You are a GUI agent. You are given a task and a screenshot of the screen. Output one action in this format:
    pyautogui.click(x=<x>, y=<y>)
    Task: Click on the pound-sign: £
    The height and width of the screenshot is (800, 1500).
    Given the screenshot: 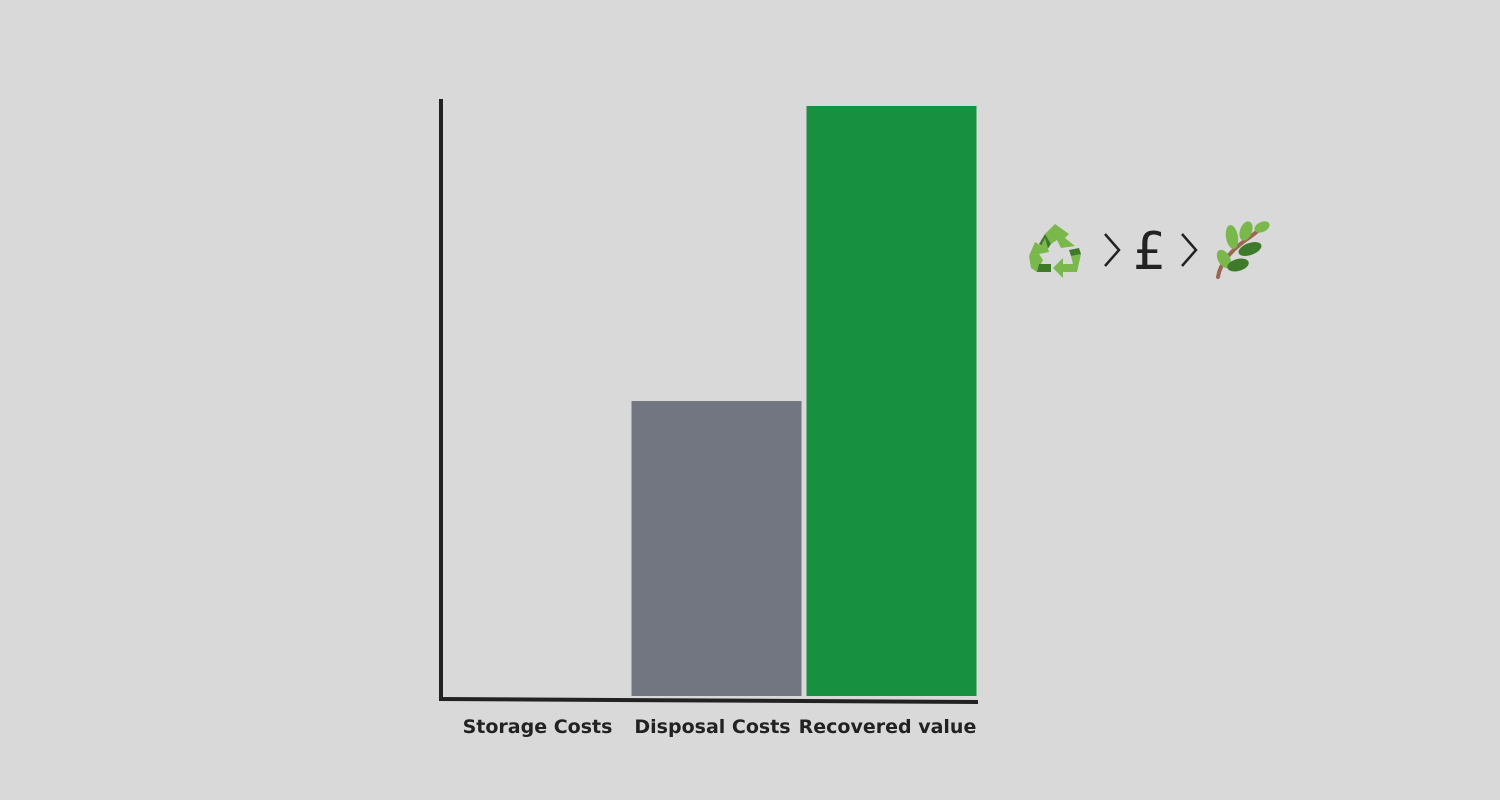 What is the action you would take?
    pyautogui.click(x=1150, y=252)
    